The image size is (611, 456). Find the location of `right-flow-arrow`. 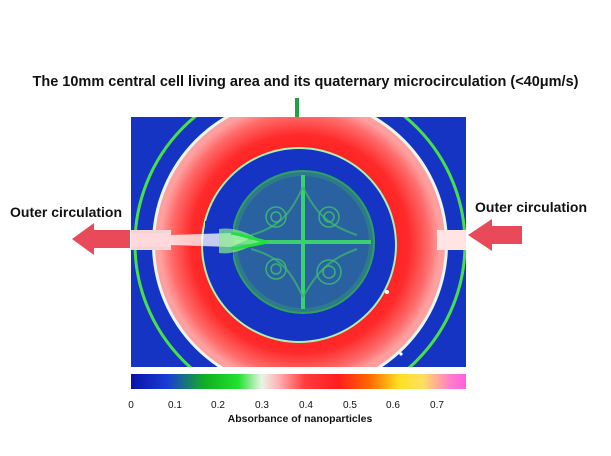

right-flow-arrow is located at coordinates (495, 235).